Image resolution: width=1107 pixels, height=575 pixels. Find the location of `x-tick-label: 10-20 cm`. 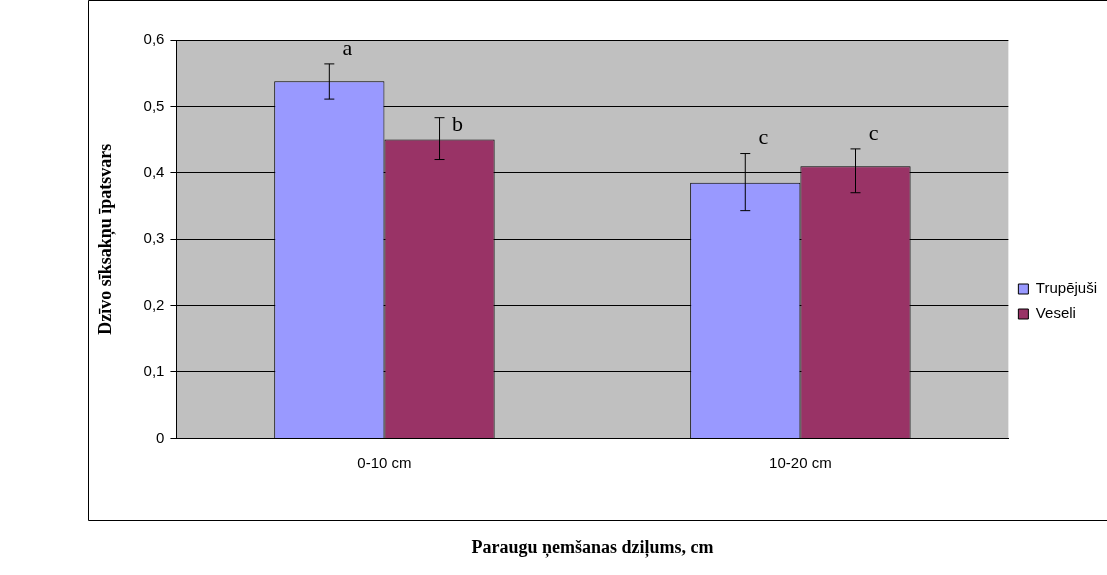

x-tick-label: 10-20 cm is located at coordinates (800, 462).